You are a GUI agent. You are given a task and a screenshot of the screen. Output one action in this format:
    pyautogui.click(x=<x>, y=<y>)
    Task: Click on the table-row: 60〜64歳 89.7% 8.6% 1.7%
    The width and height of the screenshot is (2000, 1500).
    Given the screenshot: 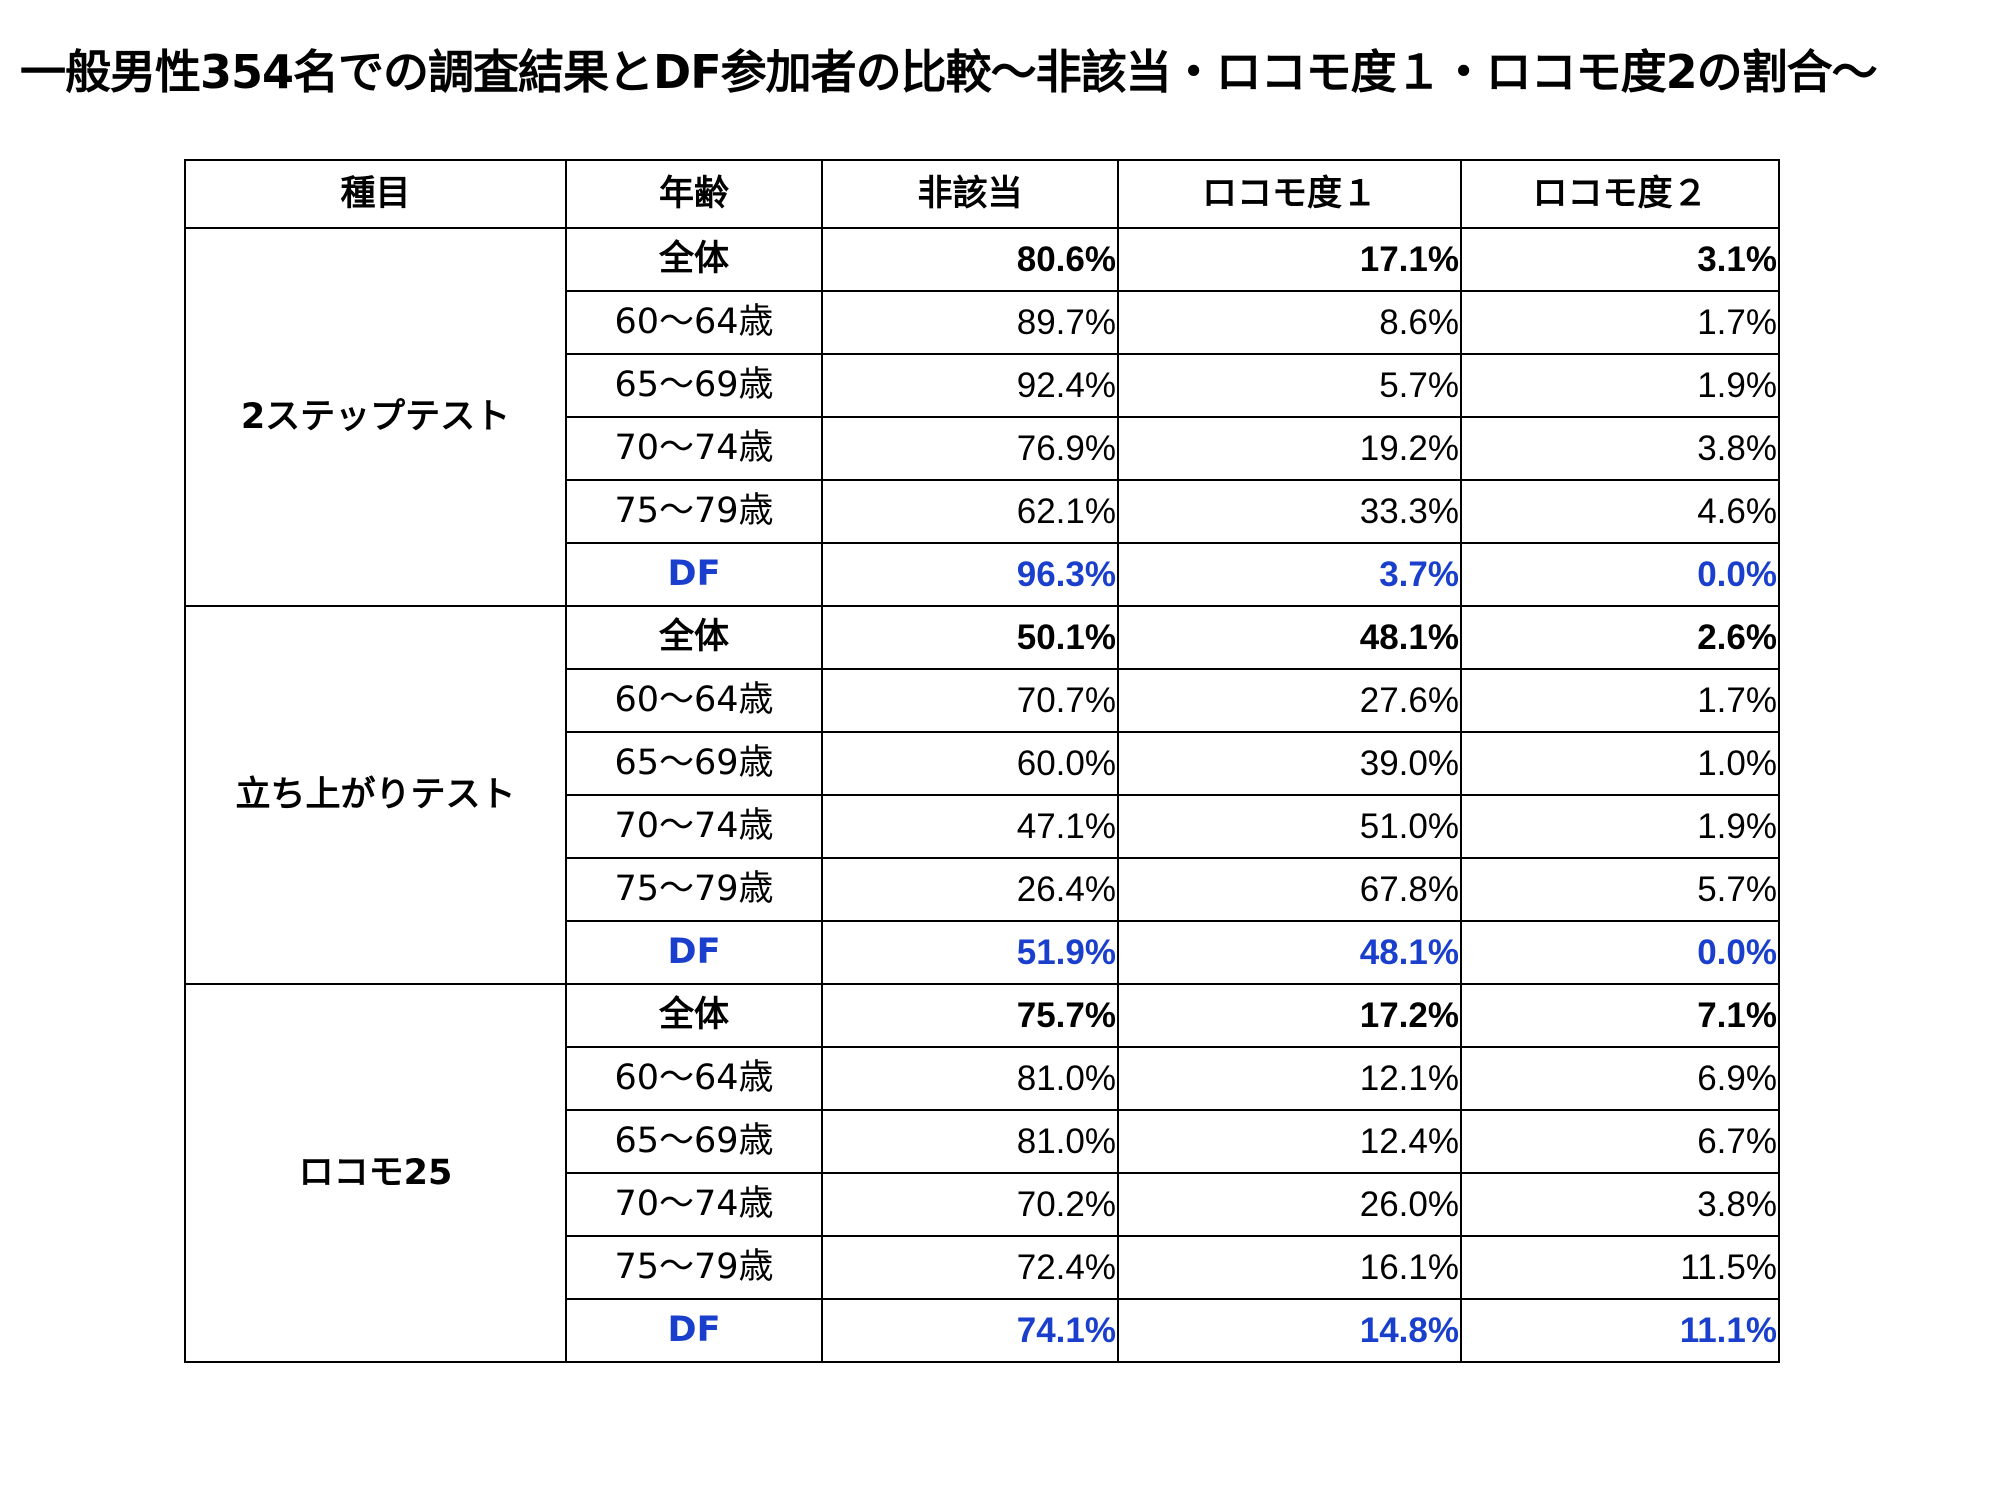 What is the action you would take?
    pyautogui.click(x=982, y=322)
    